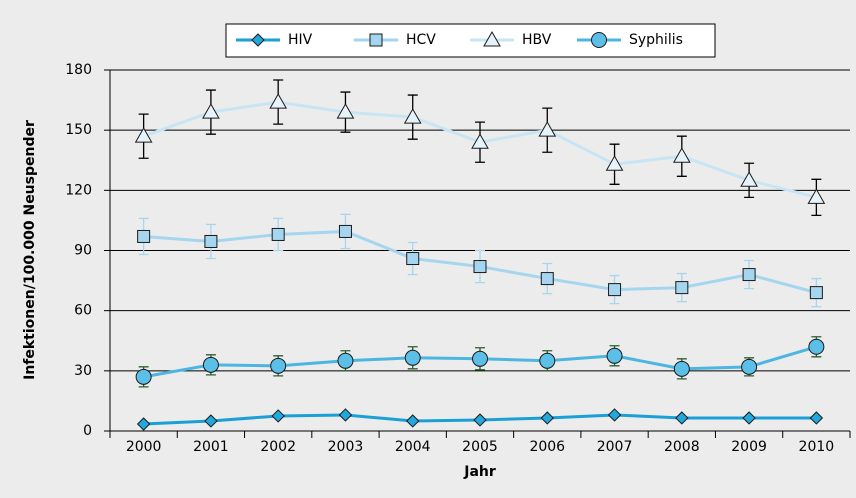  I want to click on legend-label: HIV, so click(300, 40).